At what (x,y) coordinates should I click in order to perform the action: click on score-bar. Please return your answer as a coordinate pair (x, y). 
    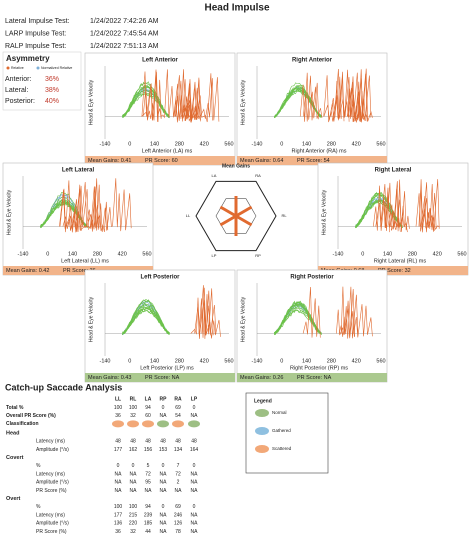
    Looking at the image, I should click on (160, 160).